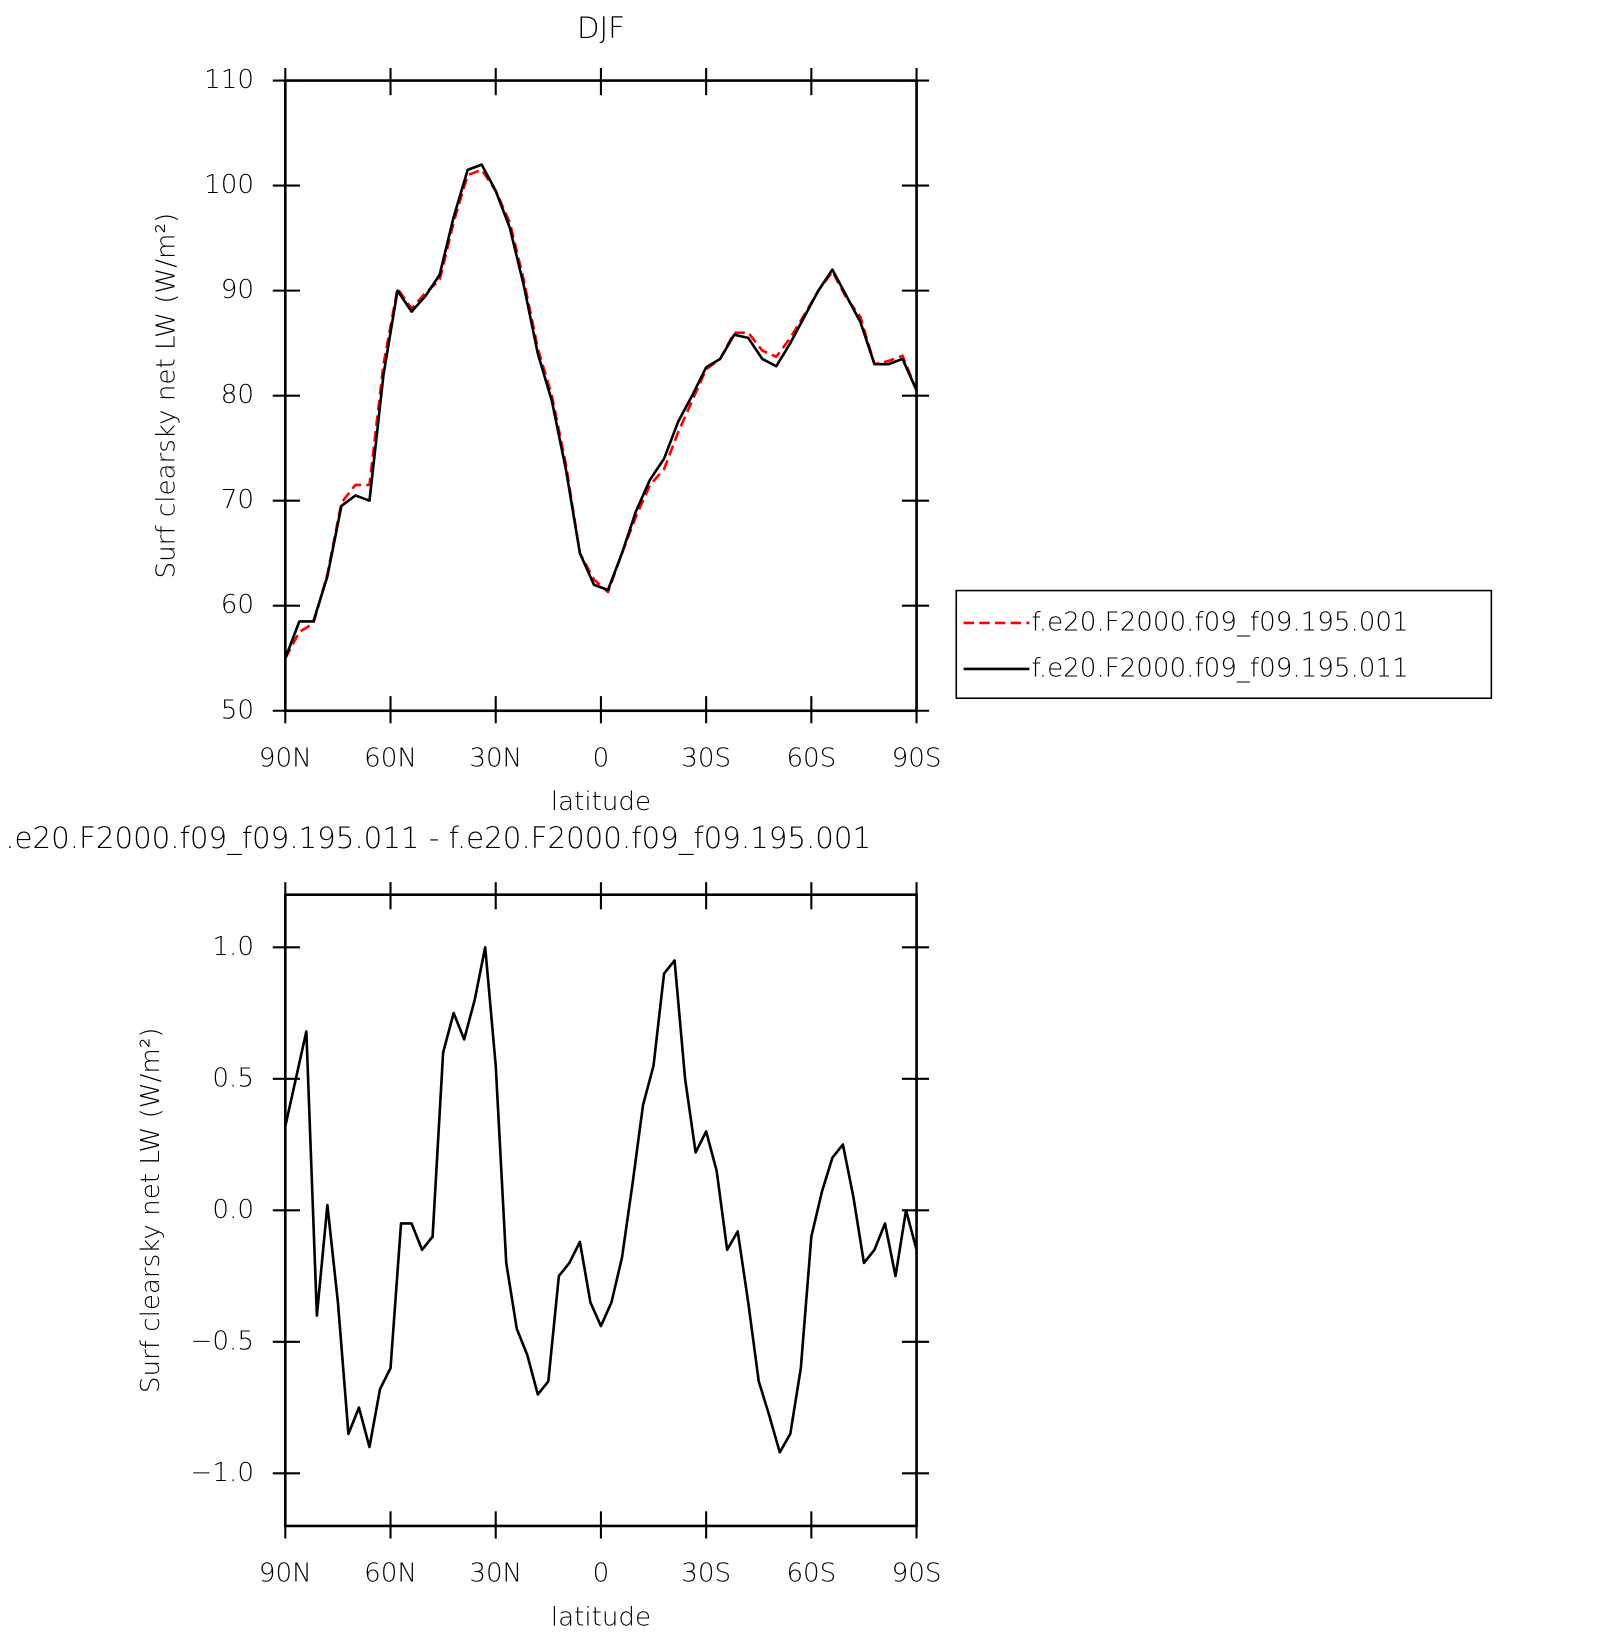 The height and width of the screenshot is (1641, 1599). Describe the element at coordinates (1220, 622) in the screenshot. I see `legend-label: f.e20.F2000.f09_f09.195.001` at that location.